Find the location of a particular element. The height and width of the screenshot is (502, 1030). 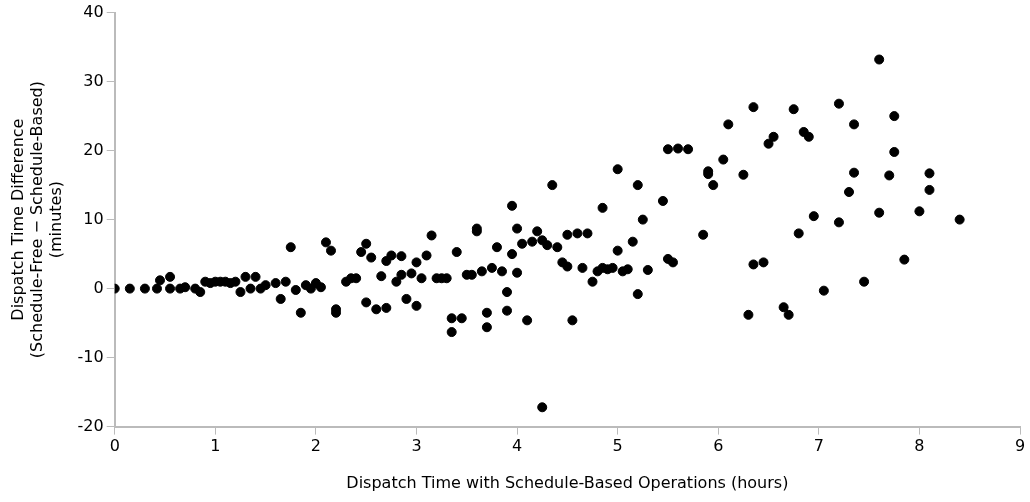

x-tick-label: 7 is located at coordinates (818, 446).